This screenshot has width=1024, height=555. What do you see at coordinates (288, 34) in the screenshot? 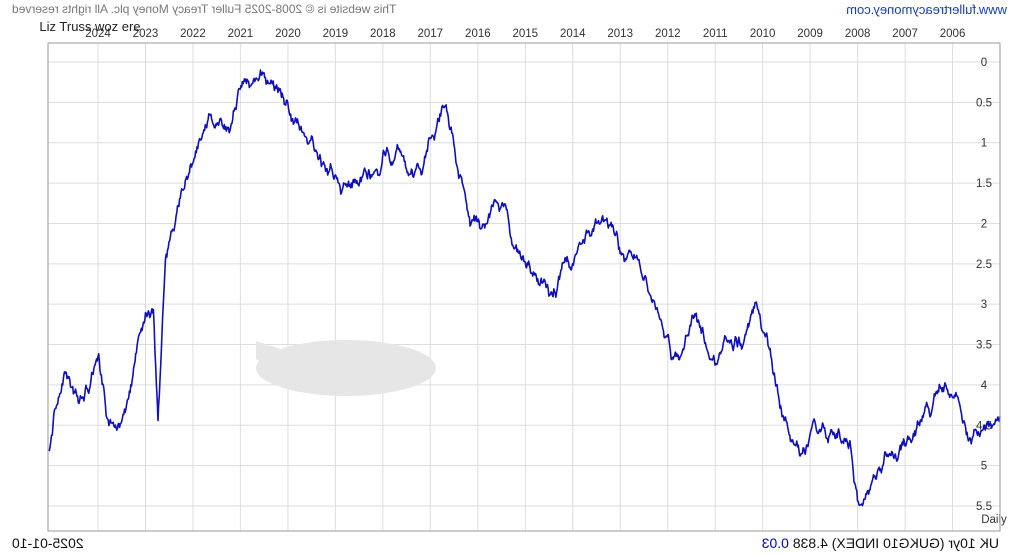
I see `x-tick-label: 2020` at bounding box center [288, 34].